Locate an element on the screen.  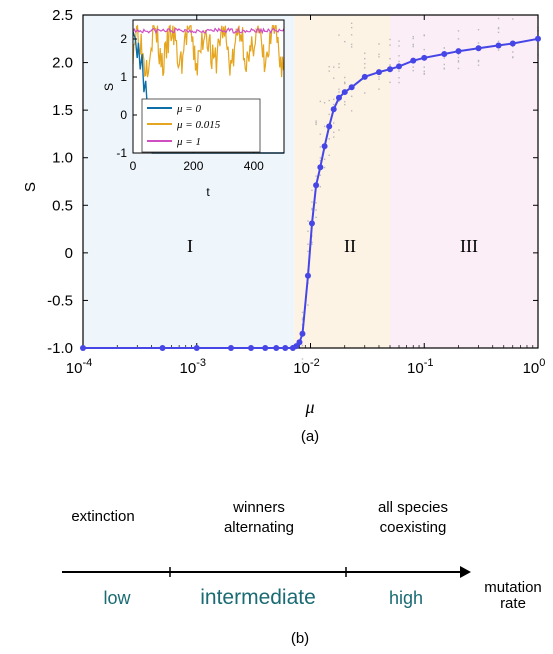
regime-winners-line2: alternating is located at coordinates (259, 527).